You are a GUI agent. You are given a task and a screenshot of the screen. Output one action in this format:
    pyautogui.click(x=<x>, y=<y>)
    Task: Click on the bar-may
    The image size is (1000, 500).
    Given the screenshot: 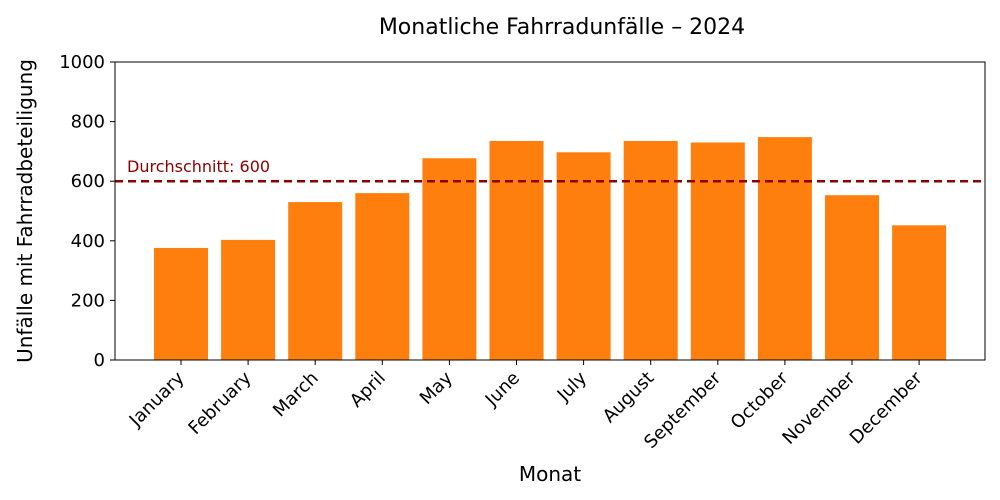 What is the action you would take?
    pyautogui.click(x=449, y=259)
    